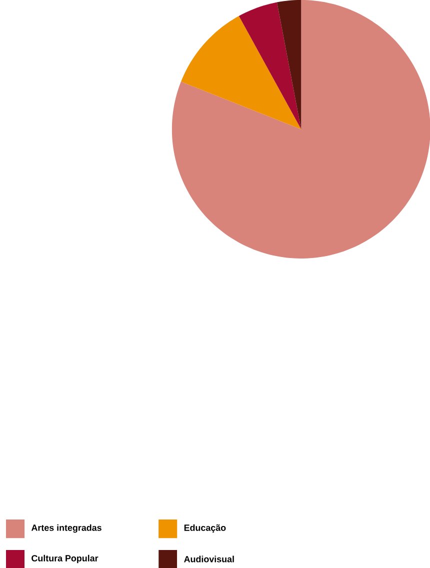 Image resolution: width=430 pixels, height=568 pixels. Describe the element at coordinates (66, 528) in the screenshot. I see `legend-label: Artes integradas` at that location.